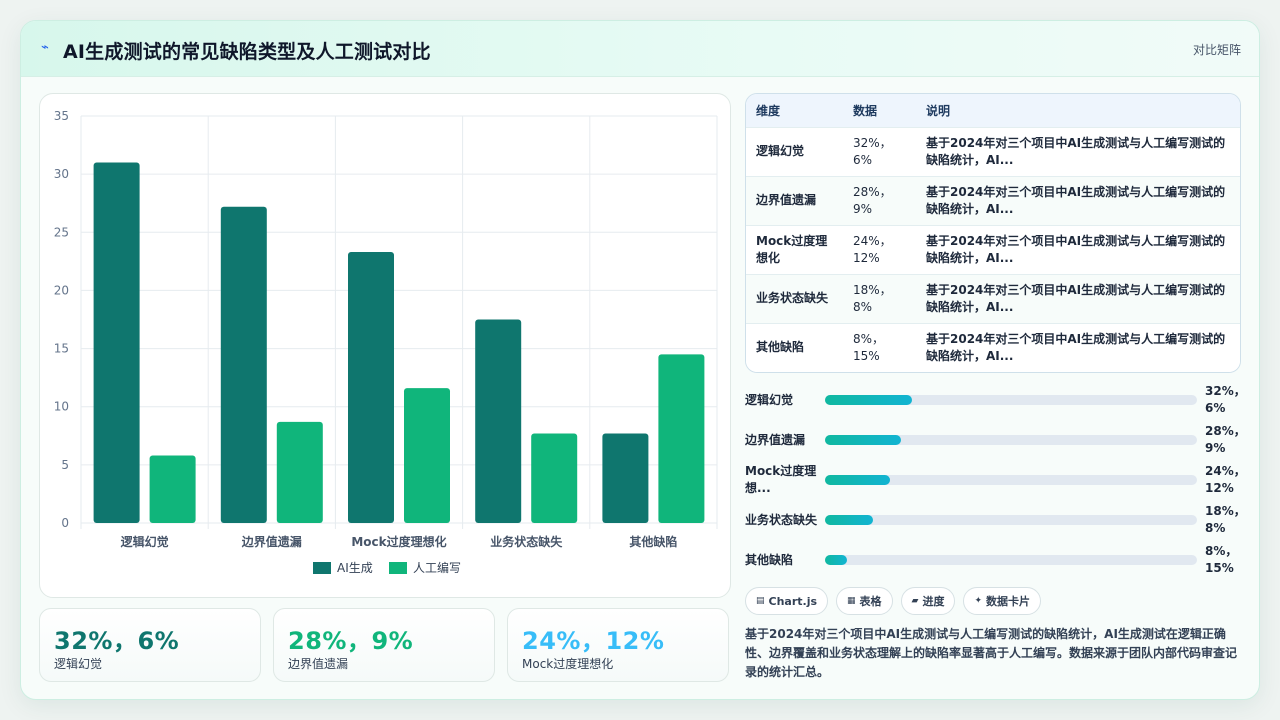 The image size is (1280, 720). What do you see at coordinates (865, 110) in the screenshot?
I see `column-header: 数据` at bounding box center [865, 110].